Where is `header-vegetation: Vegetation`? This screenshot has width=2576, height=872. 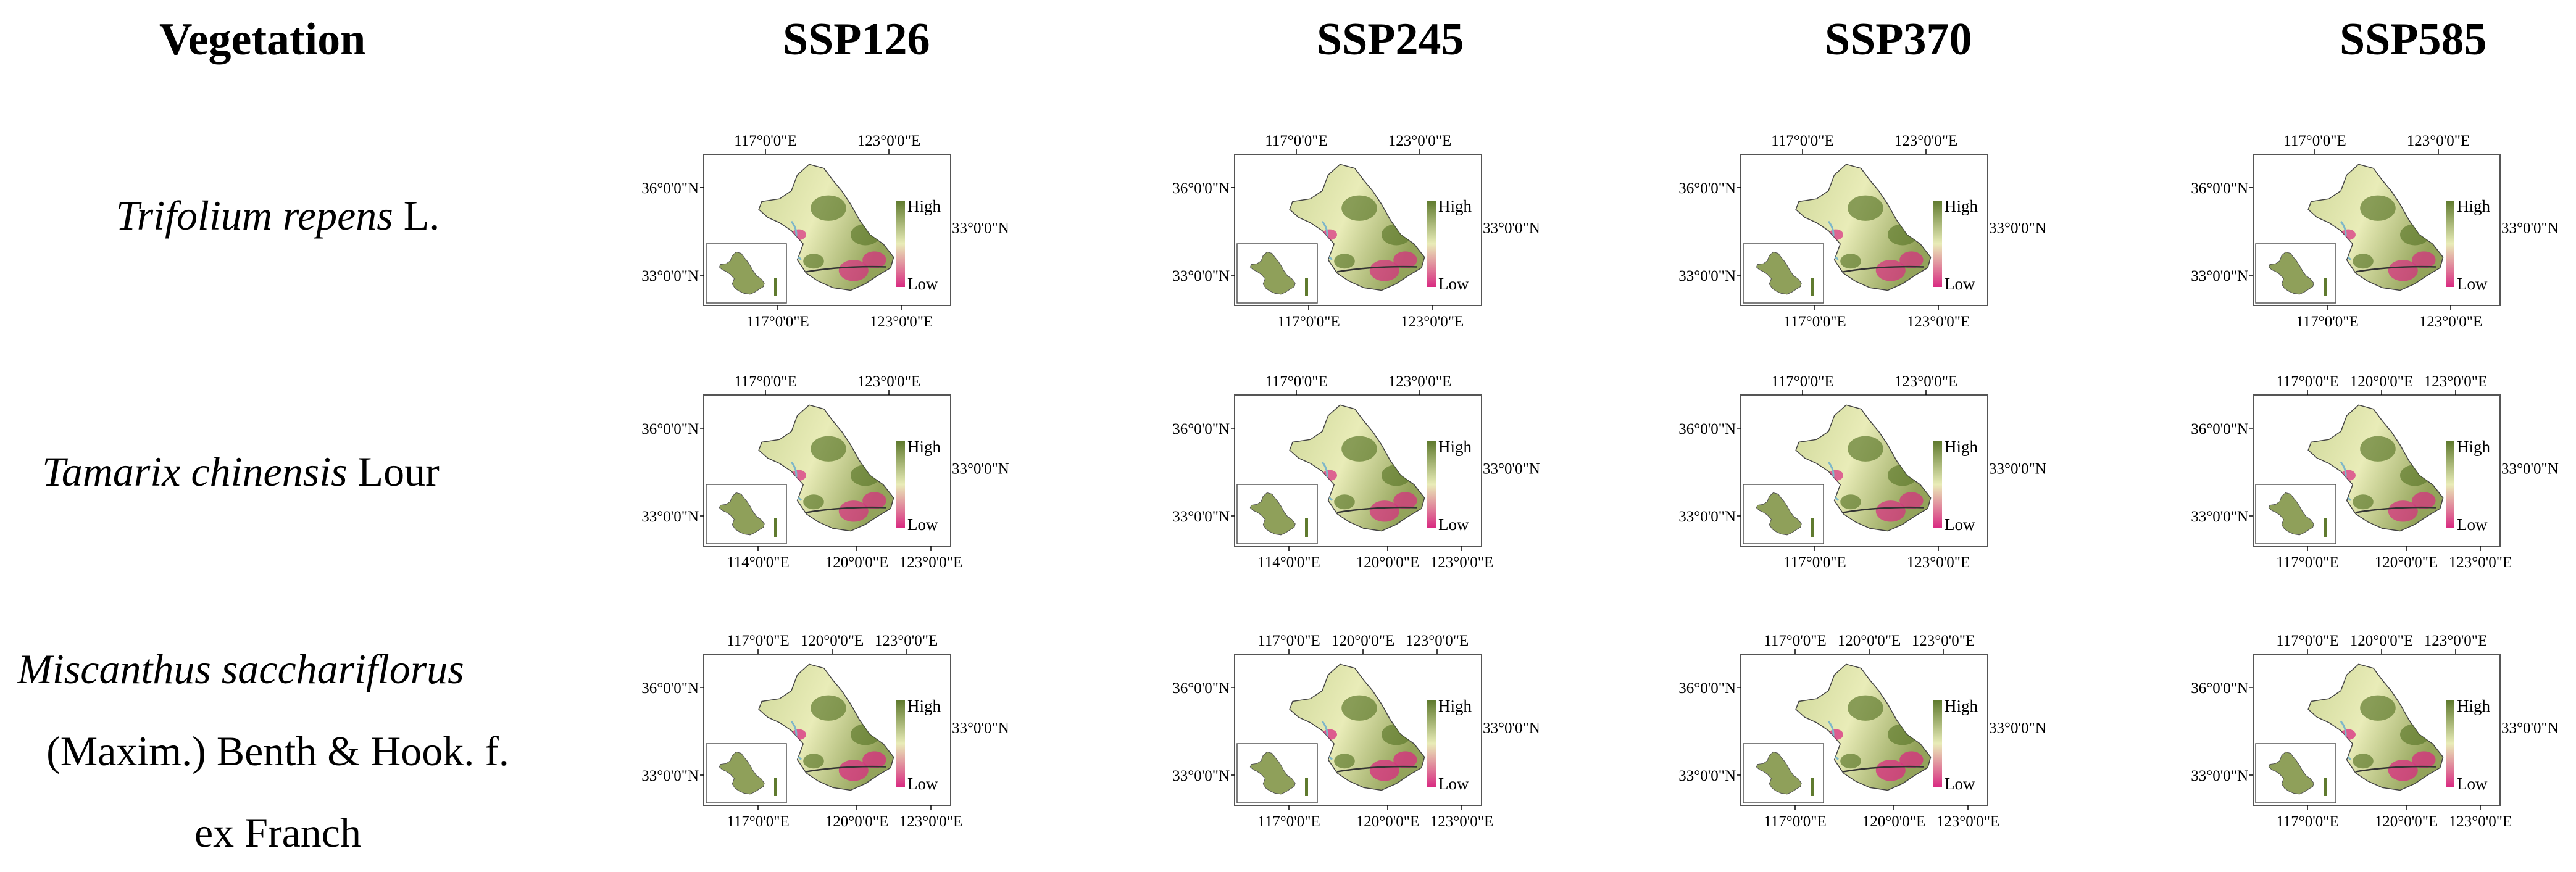
header-vegetation: Vegetation is located at coordinates (262, 39).